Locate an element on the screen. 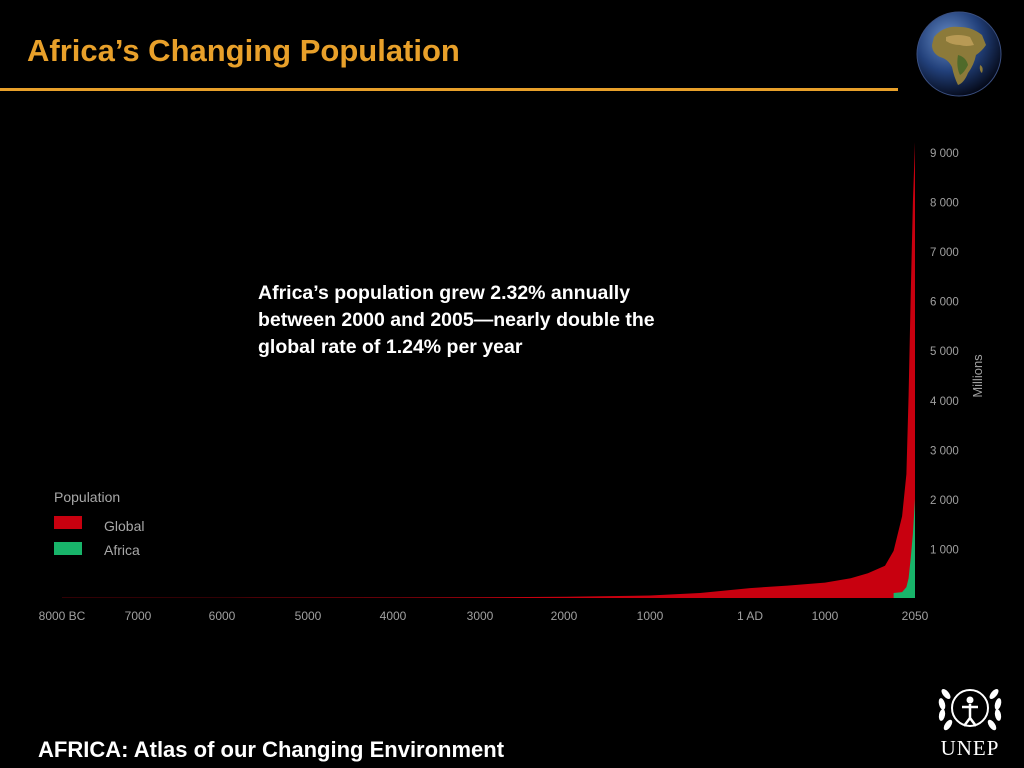 The height and width of the screenshot is (768, 1024). title-rule is located at coordinates (449, 89).